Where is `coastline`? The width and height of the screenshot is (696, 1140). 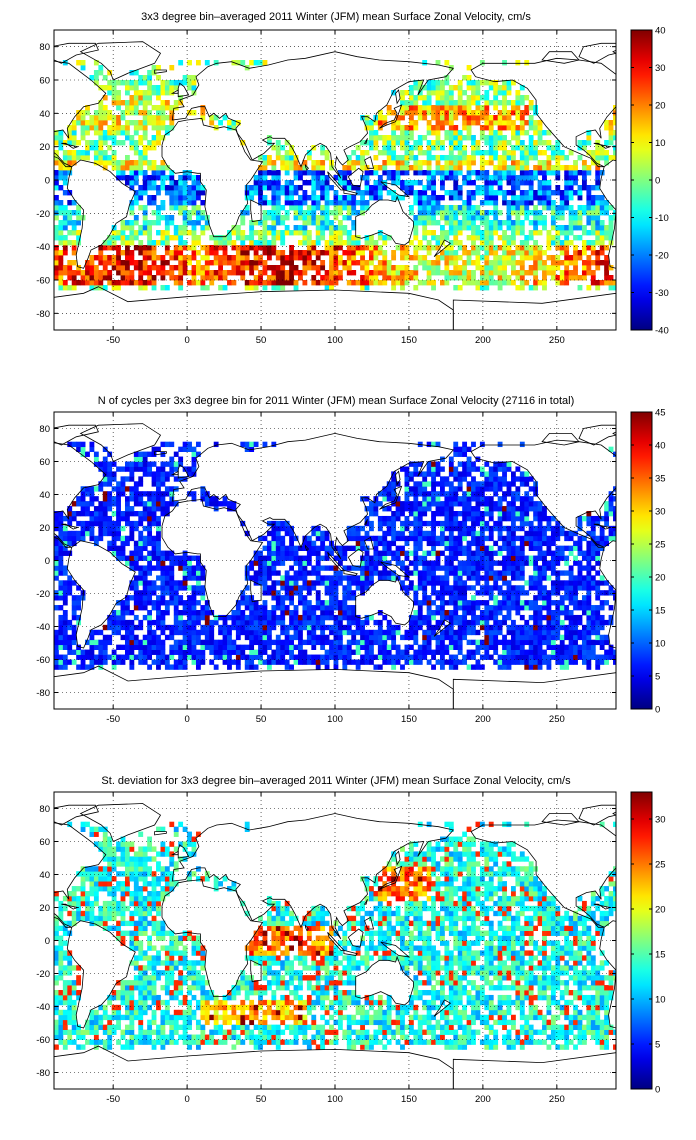
coastline is located at coordinates (597, 53).